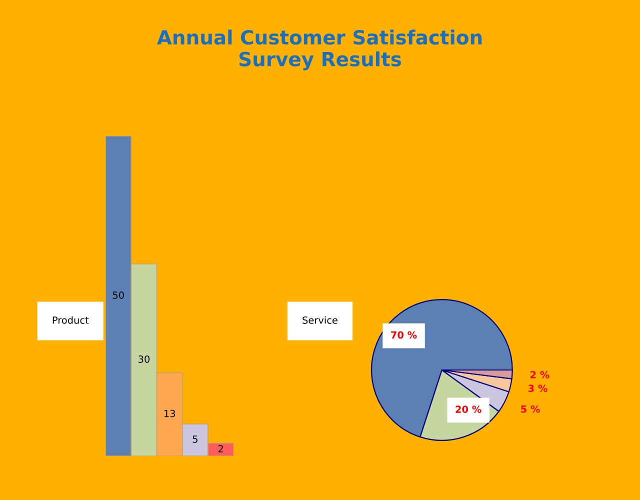 Image resolution: width=640 pixels, height=500 pixels. I want to click on data-label: 70 %, so click(404, 335).